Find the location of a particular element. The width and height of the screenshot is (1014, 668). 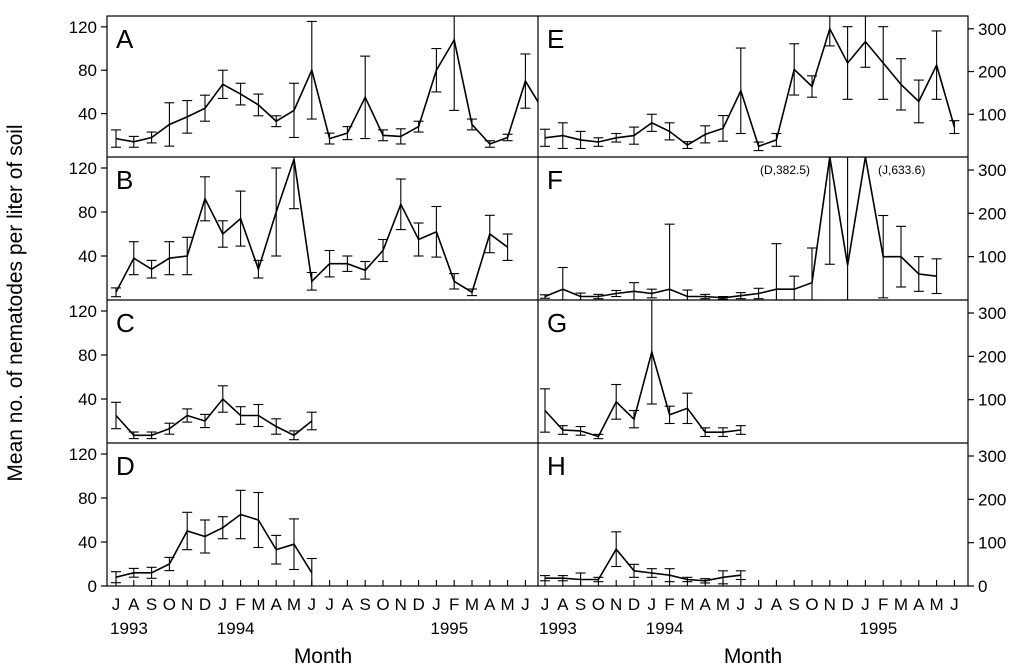

panel-label-d: D is located at coordinates (125, 466).